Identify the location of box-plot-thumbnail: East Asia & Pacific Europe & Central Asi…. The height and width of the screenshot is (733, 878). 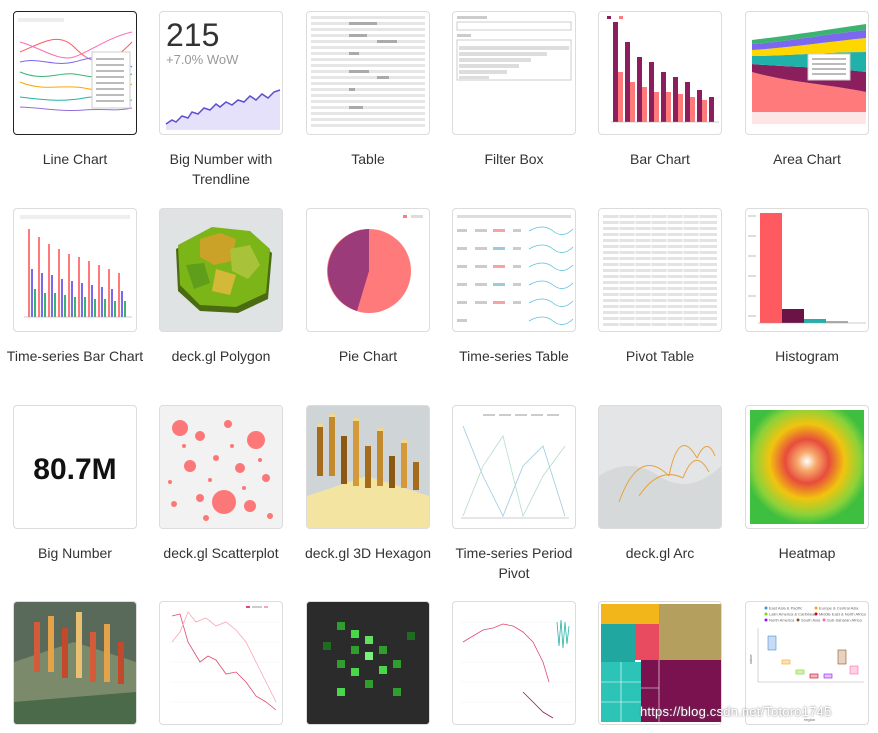
(807, 663).